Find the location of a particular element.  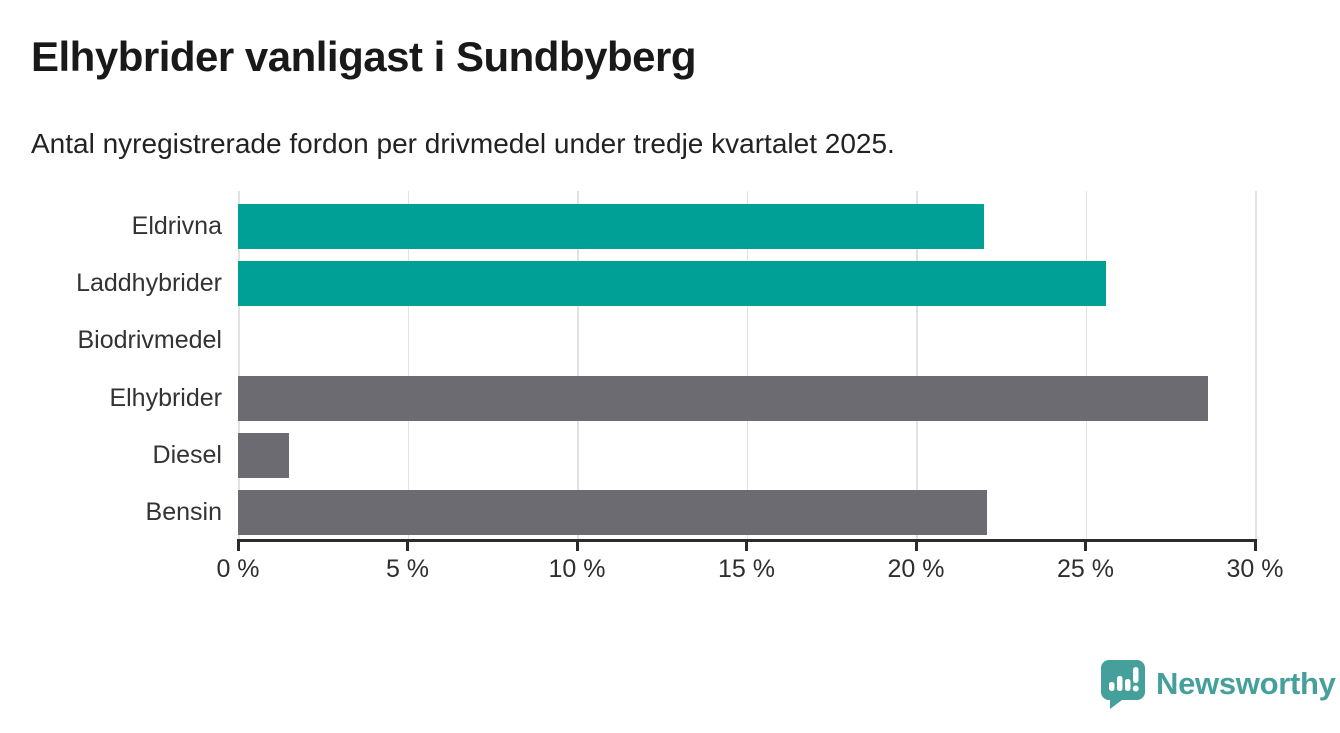

bar-laddhybrider is located at coordinates (672, 284).